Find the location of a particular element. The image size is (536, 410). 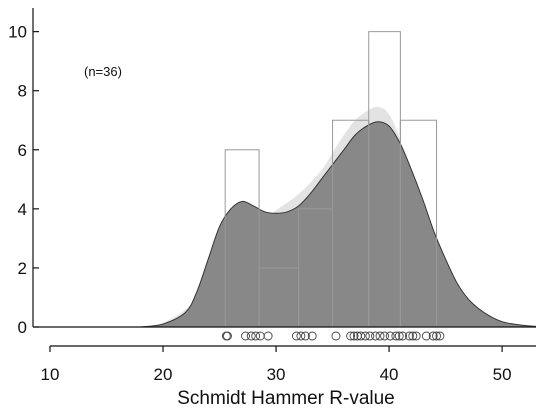

x-tick-label-40: 40 is located at coordinates (389, 374).